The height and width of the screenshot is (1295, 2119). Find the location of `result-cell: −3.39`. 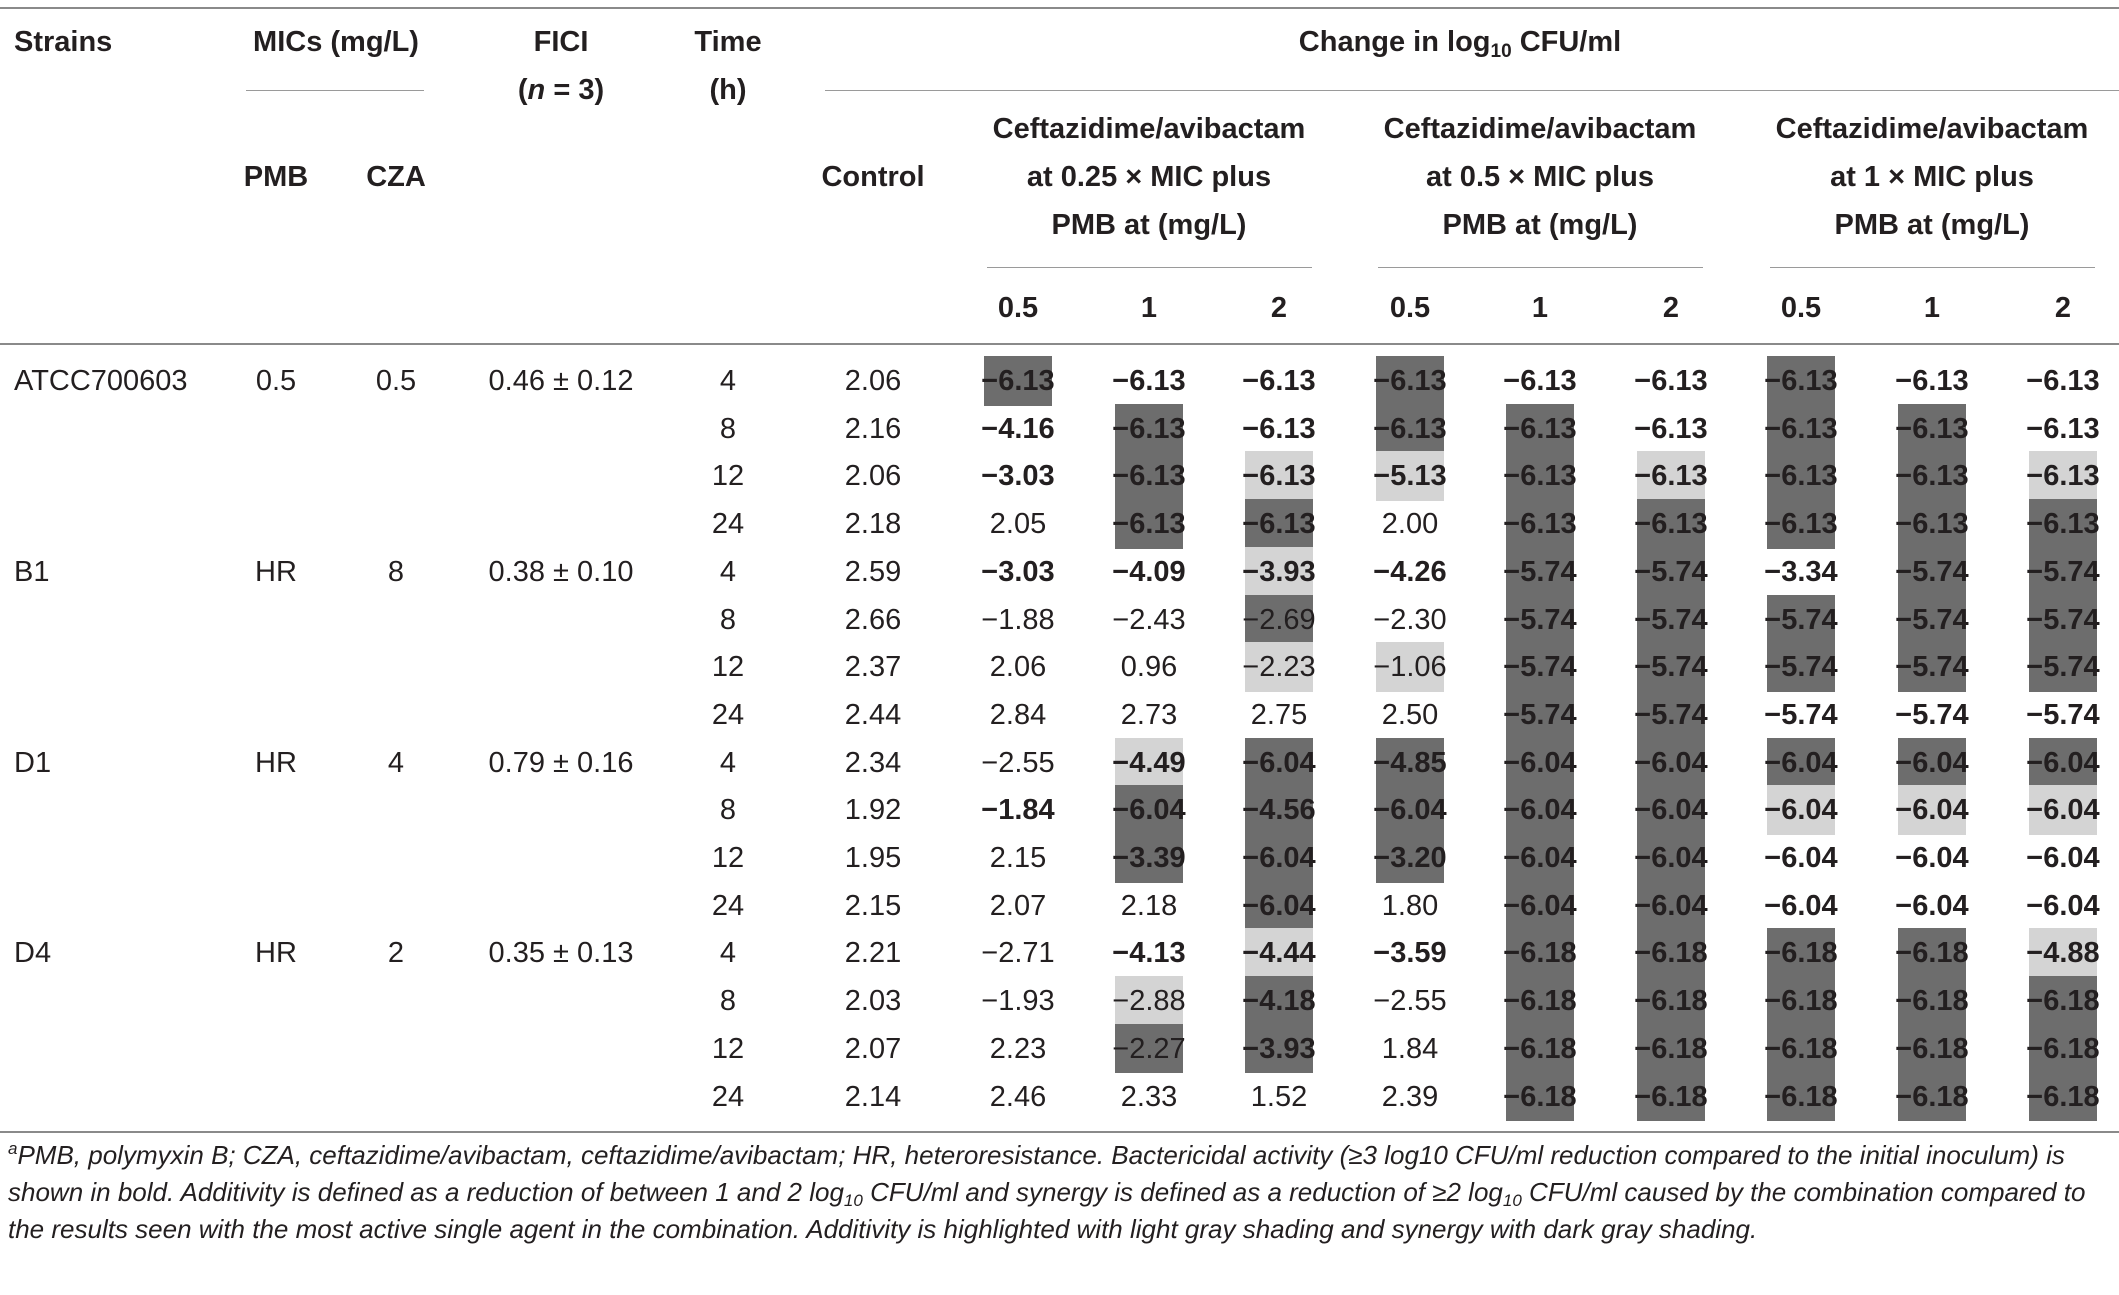

result-cell: −3.39 is located at coordinates (1149, 858).